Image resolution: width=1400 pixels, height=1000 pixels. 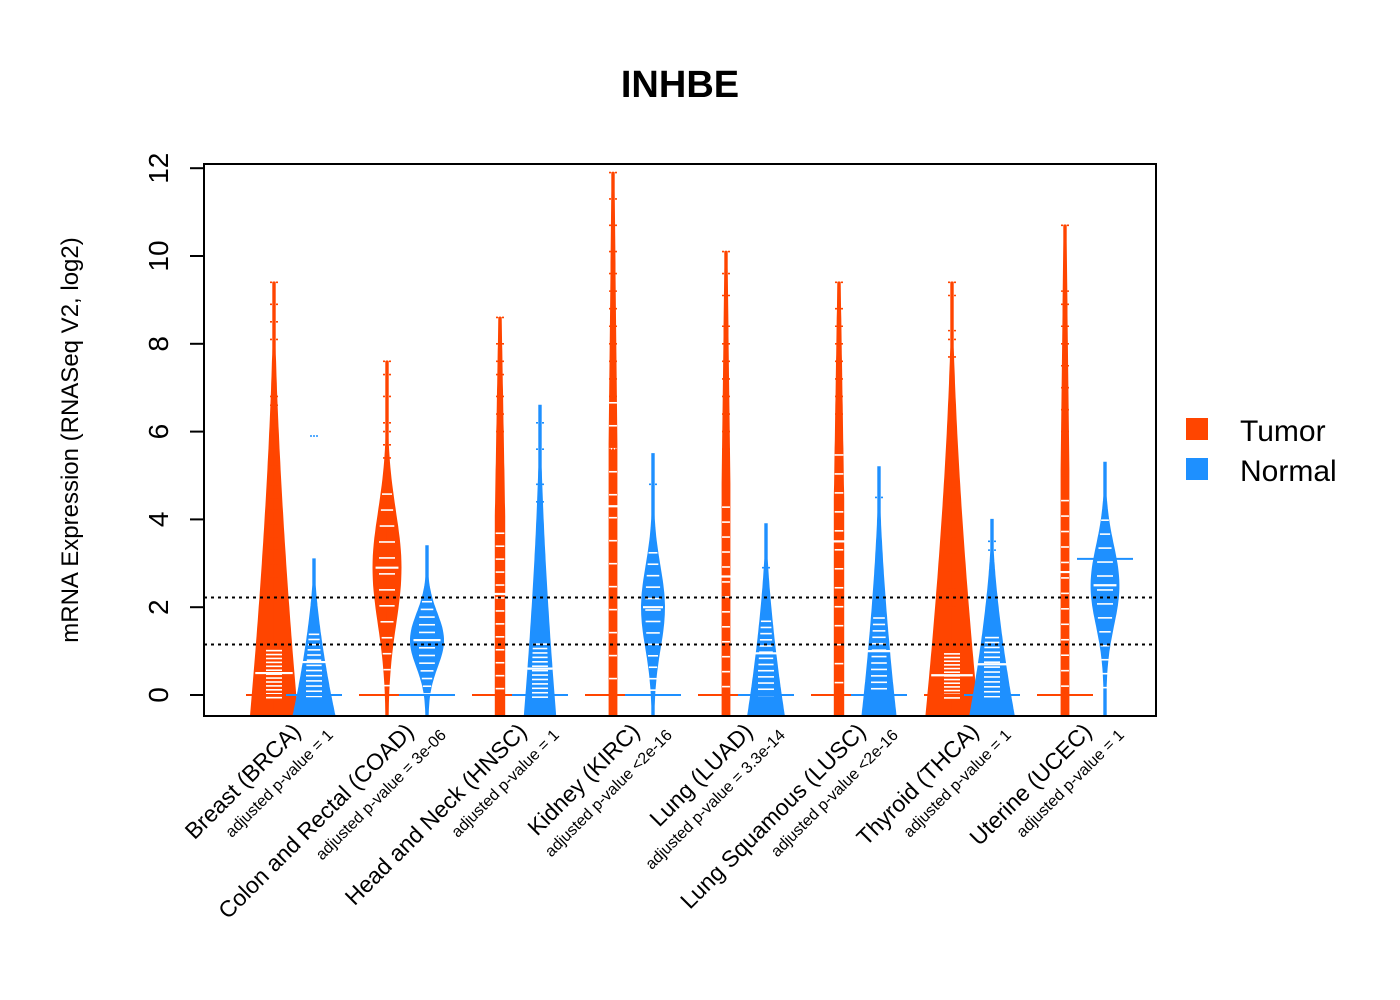 I want to click on y-tick-label-2: 4, so click(x=158, y=520).